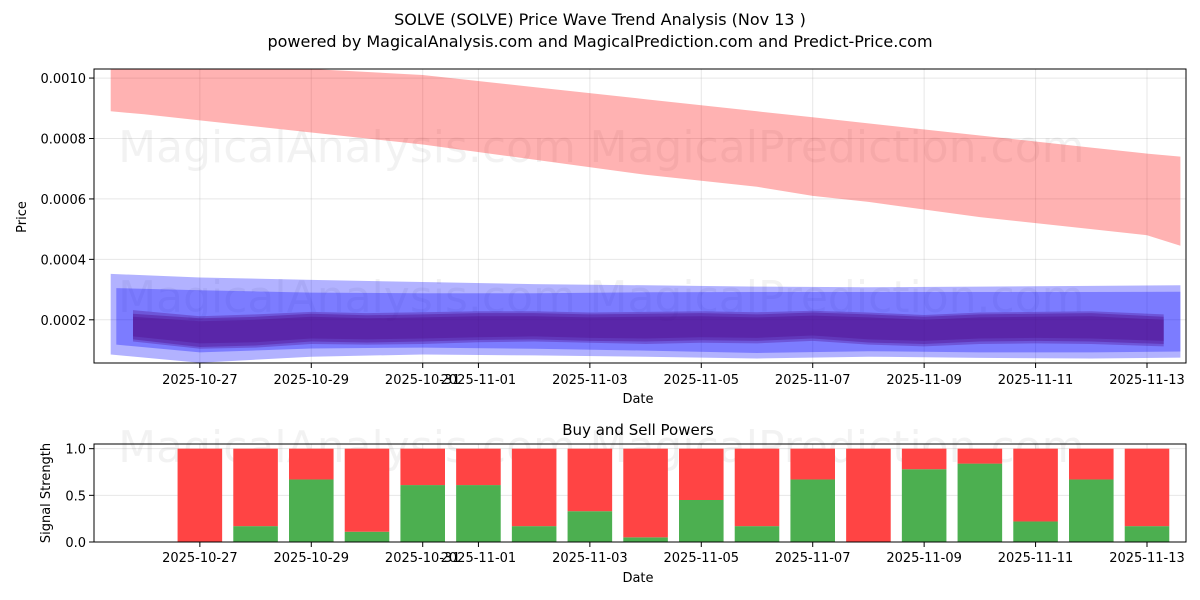  What do you see at coordinates (312, 558) in the screenshot?
I see `signal-x-tick-label: 2025-10-29` at bounding box center [312, 558].